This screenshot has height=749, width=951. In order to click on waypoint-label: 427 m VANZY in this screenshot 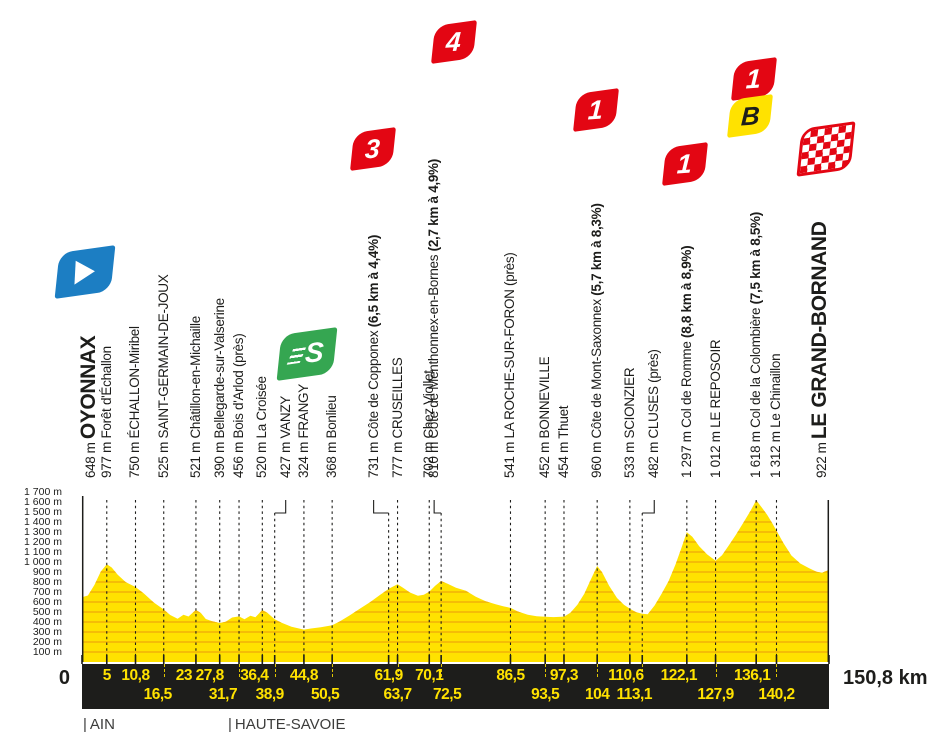, I will do `click(285, 437)`.